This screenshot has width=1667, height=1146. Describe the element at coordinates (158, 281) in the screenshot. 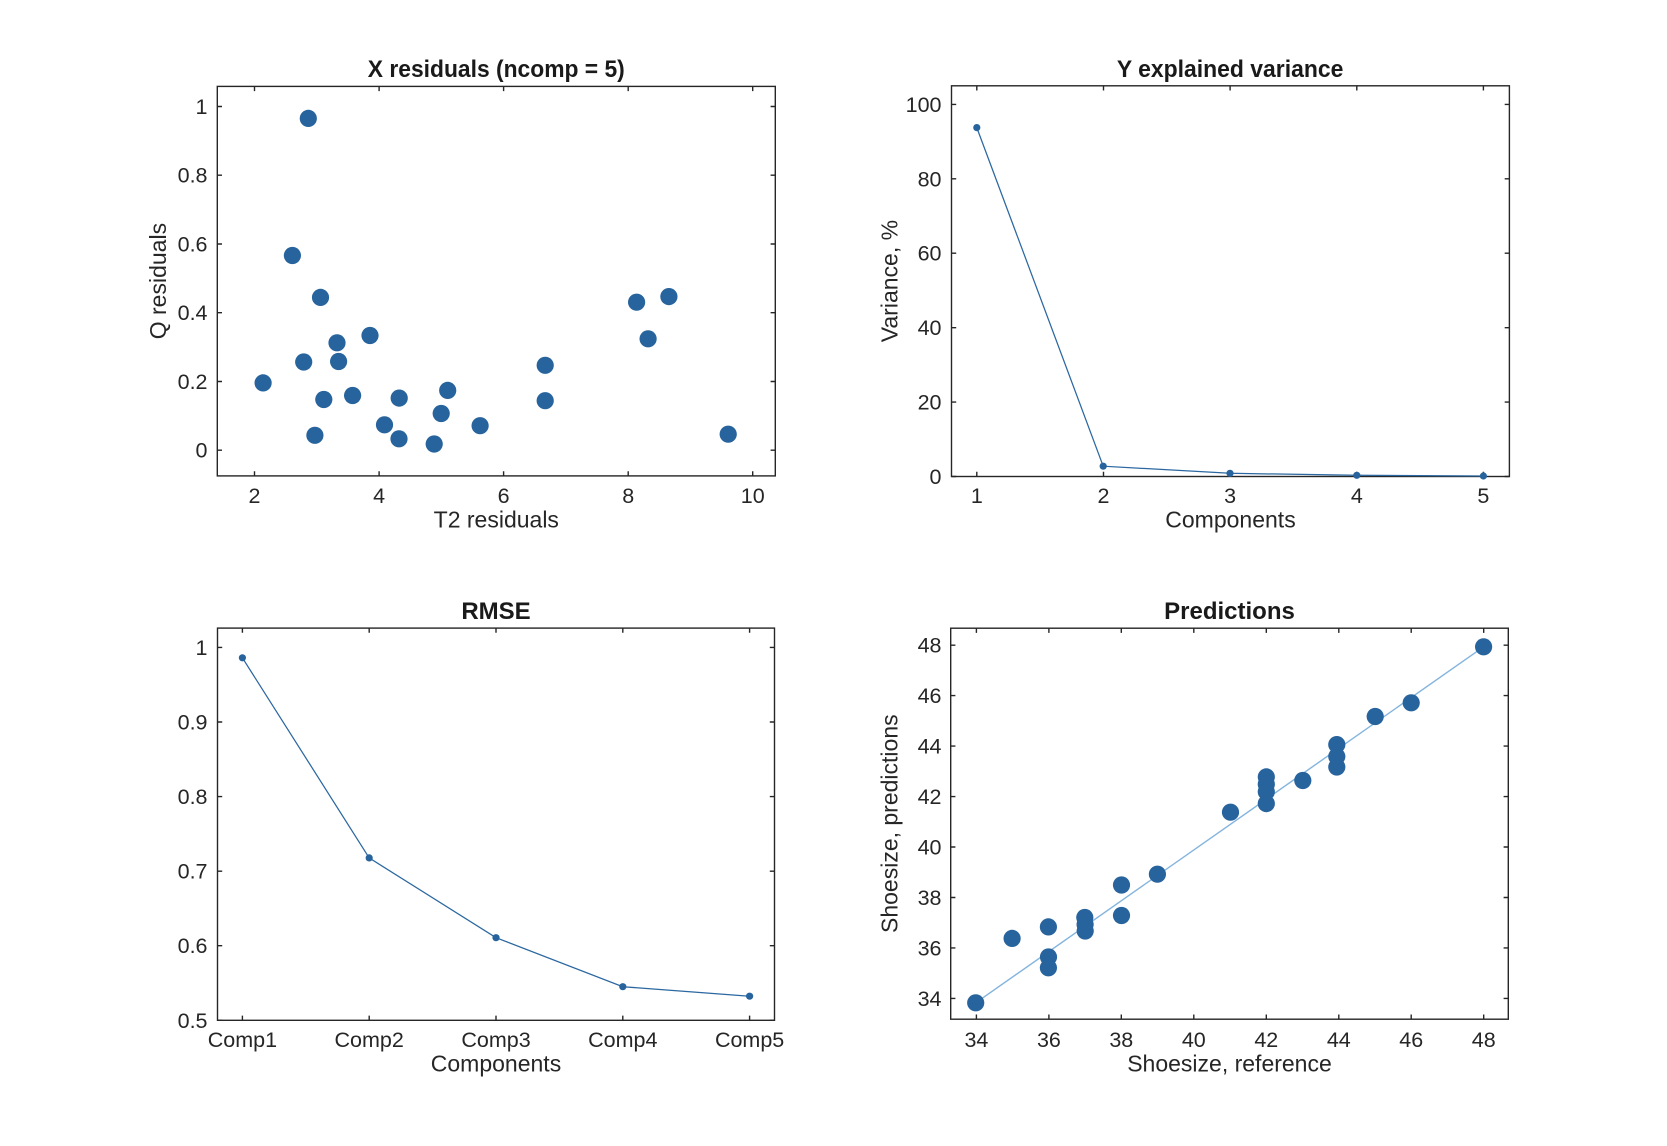

I see `svg-text: Q residuals` at that location.